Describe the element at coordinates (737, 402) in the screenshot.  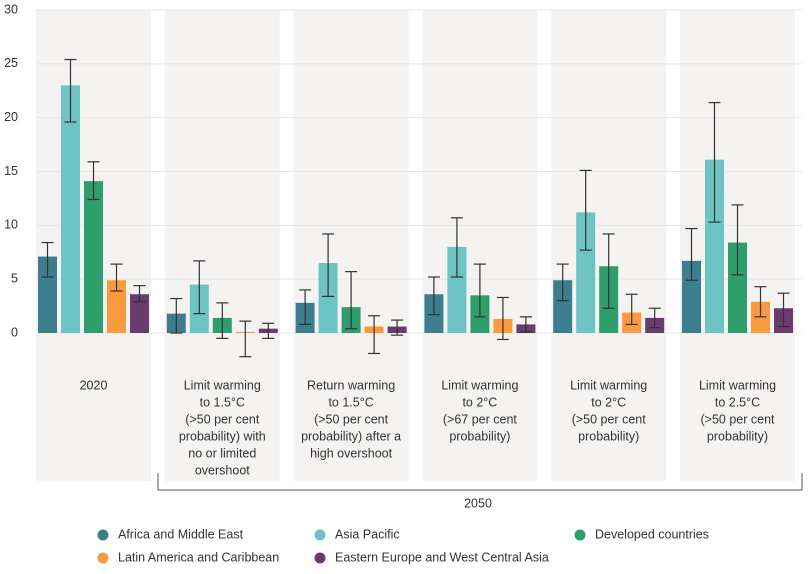
I see `x-tick-label: to 2.5°C` at that location.